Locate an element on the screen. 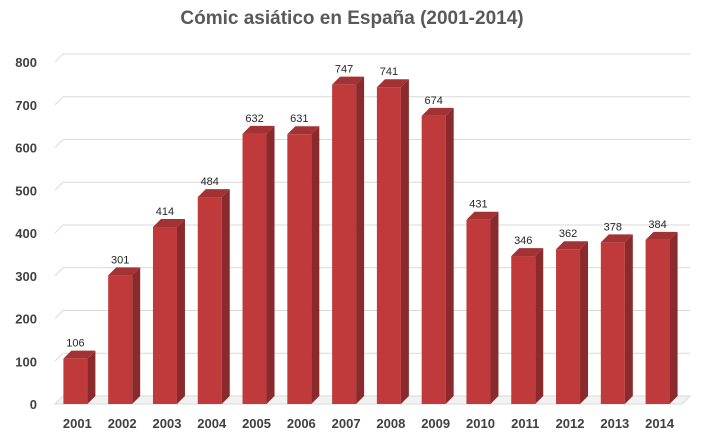  y-tick-label: 700 is located at coordinates (26, 105).